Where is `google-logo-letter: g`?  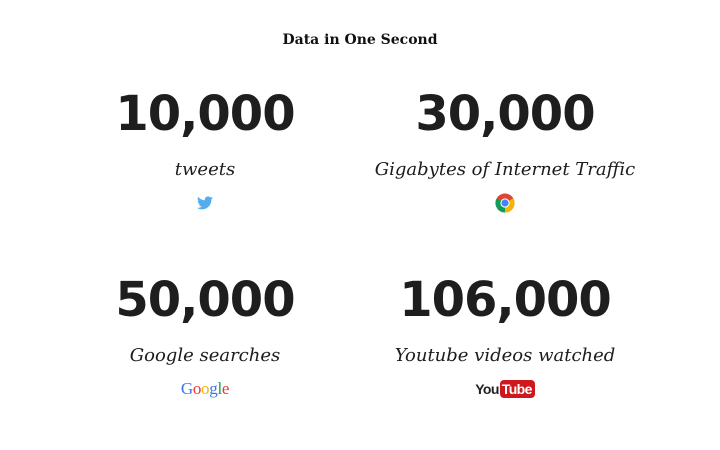
google-logo-letter: g is located at coordinates (213, 388).